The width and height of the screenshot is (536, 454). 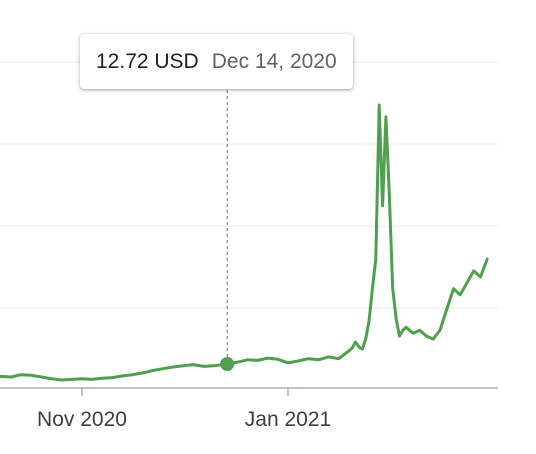 I want to click on hover-point-marker, so click(x=227, y=364).